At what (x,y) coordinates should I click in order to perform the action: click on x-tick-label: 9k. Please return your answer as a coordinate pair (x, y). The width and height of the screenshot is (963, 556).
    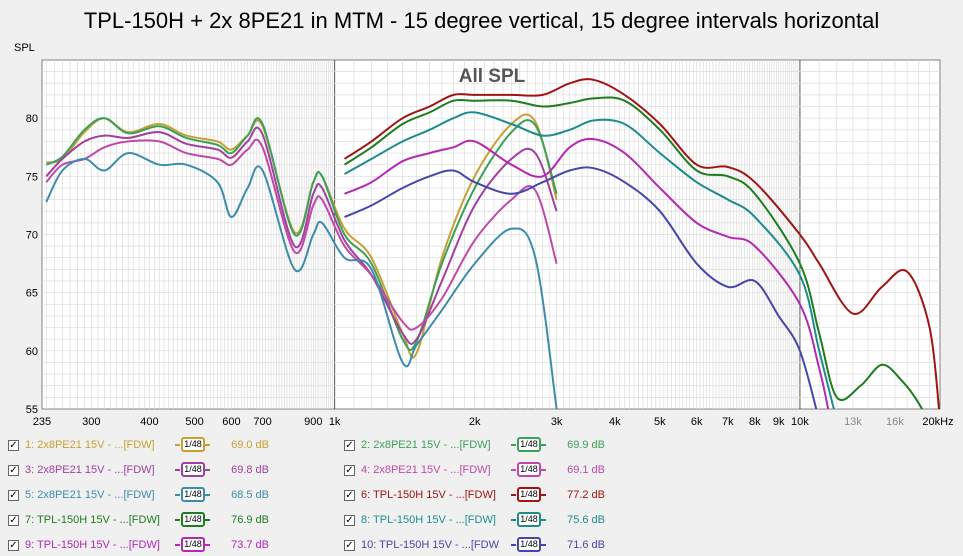
    Looking at the image, I should click on (779, 422).